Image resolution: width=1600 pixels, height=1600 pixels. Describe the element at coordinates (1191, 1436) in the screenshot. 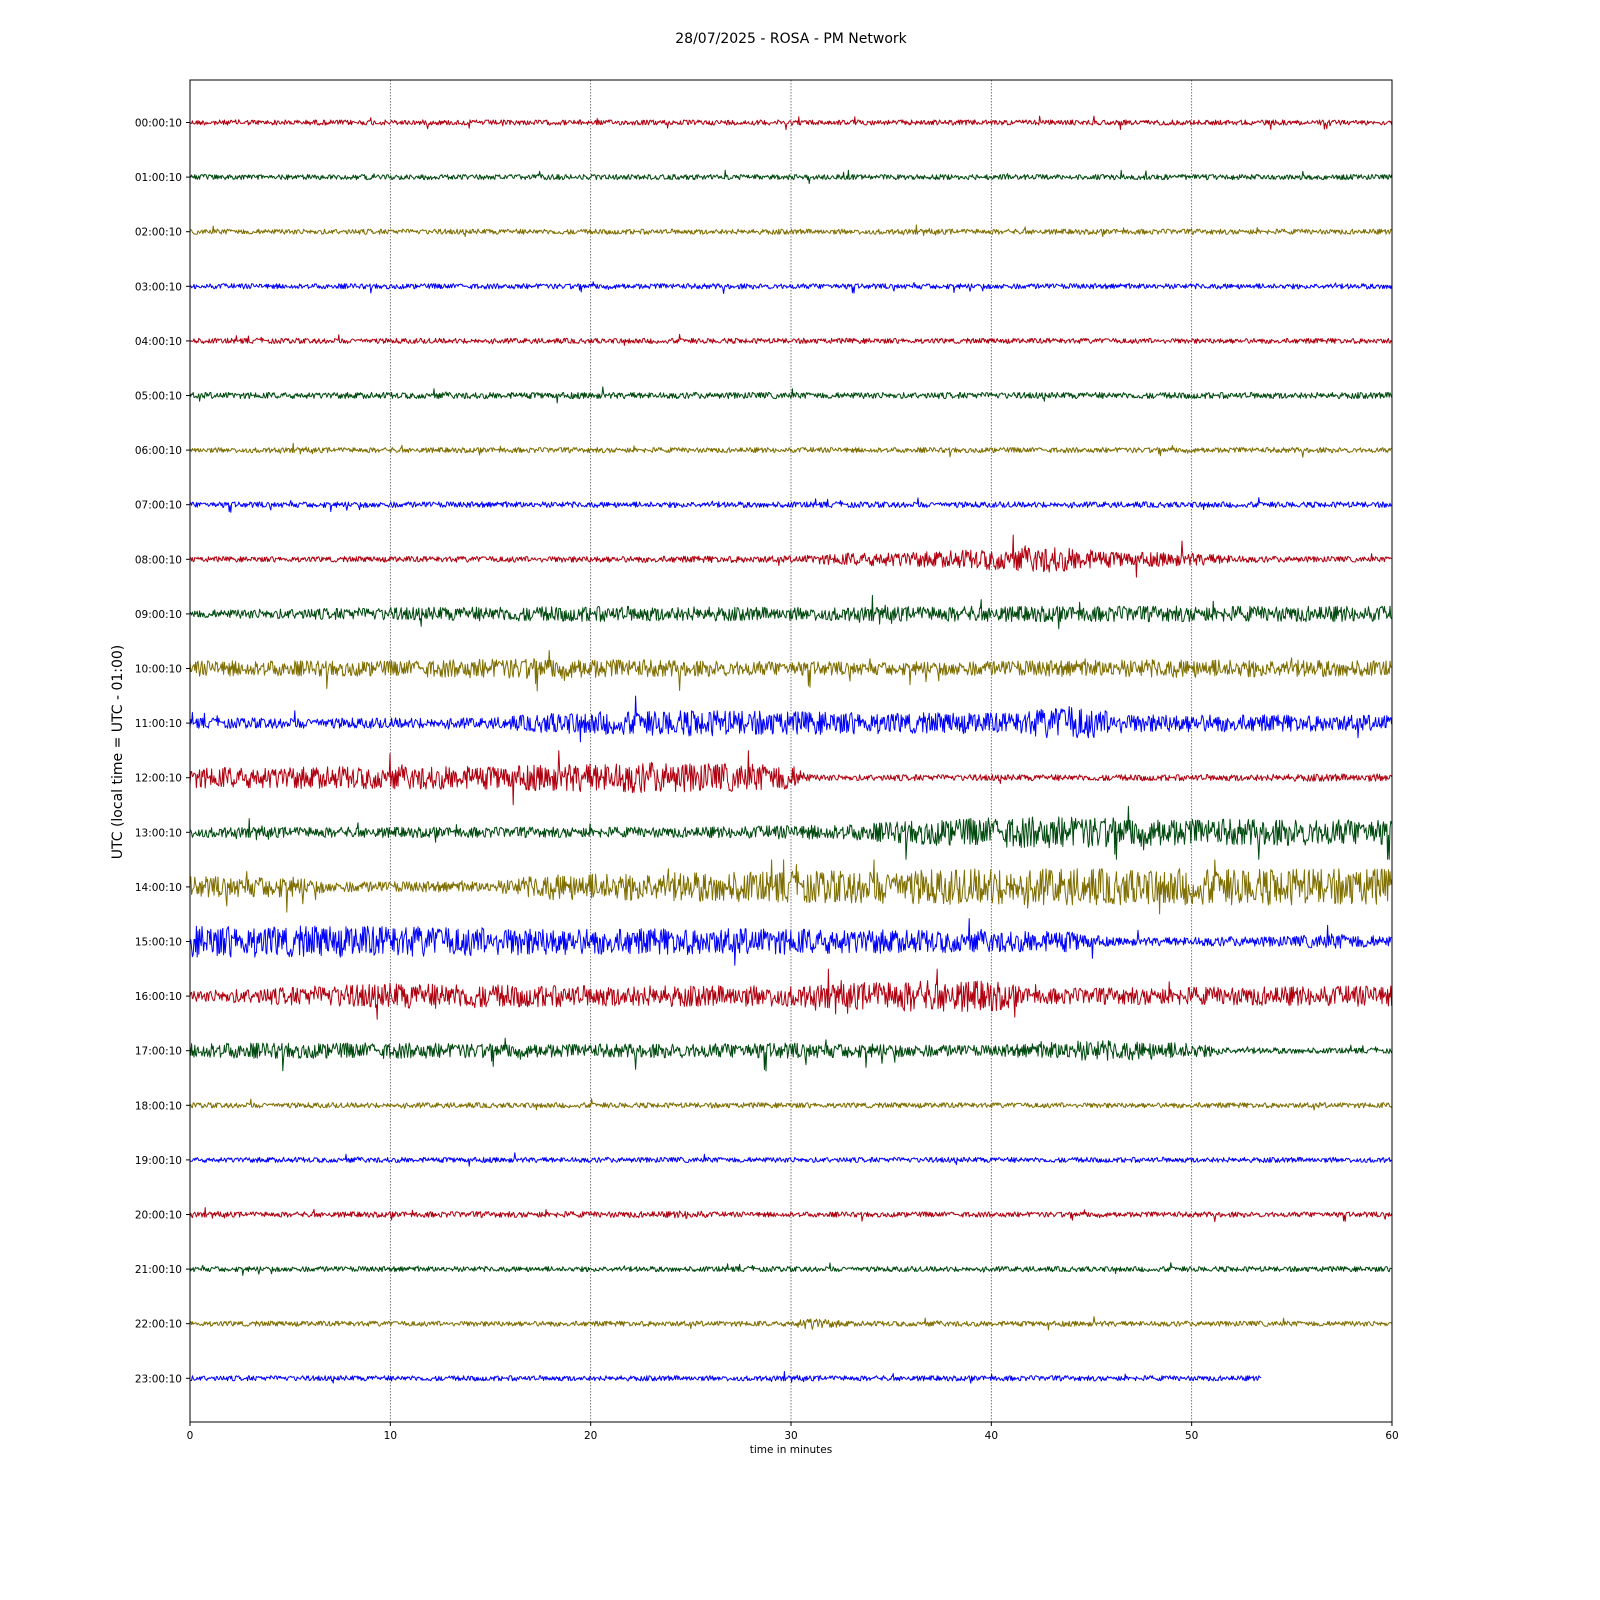

I see `x-tick-label: 50` at that location.